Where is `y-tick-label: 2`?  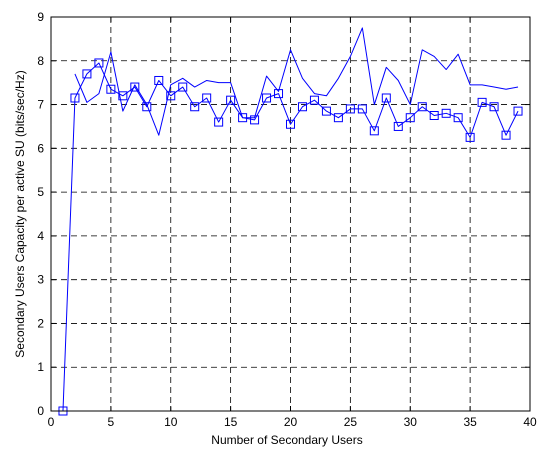 y-tick-label: 2 is located at coordinates (40, 323).